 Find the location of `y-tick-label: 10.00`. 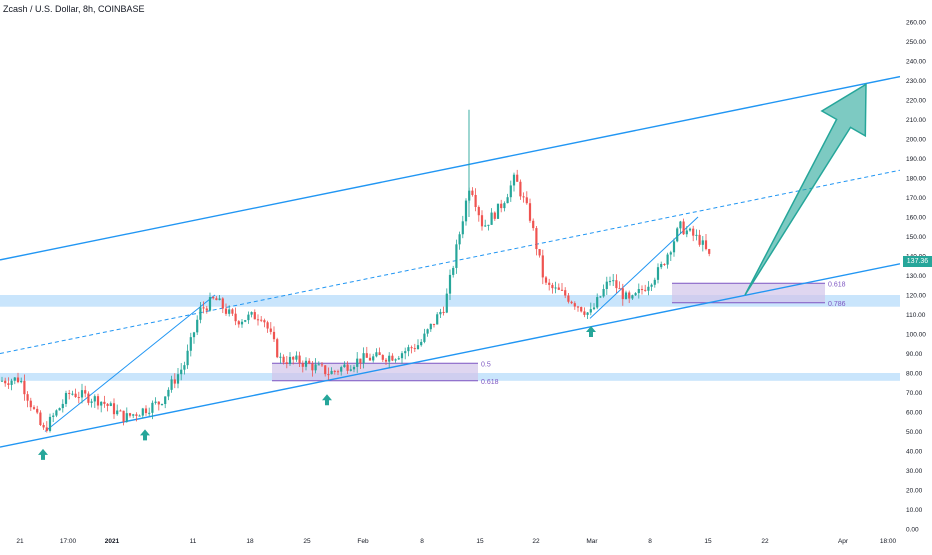

y-tick-label: 10.00 is located at coordinates (914, 510).